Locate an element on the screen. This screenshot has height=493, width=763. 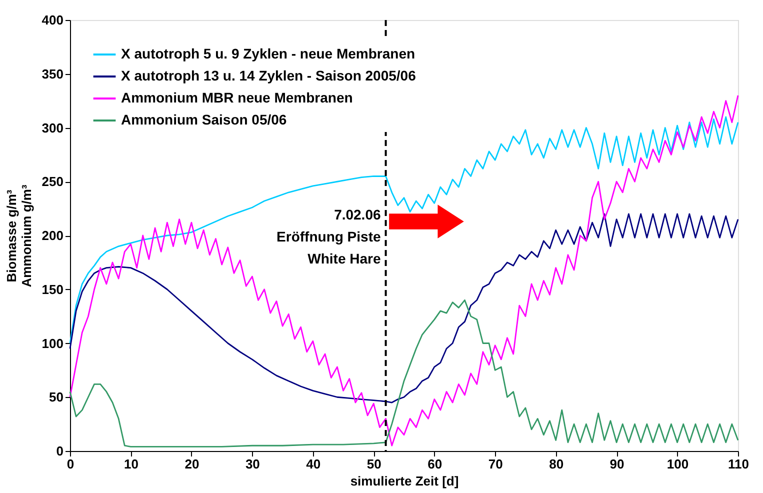
y-tick-label: 400 is located at coordinates (53, 20).